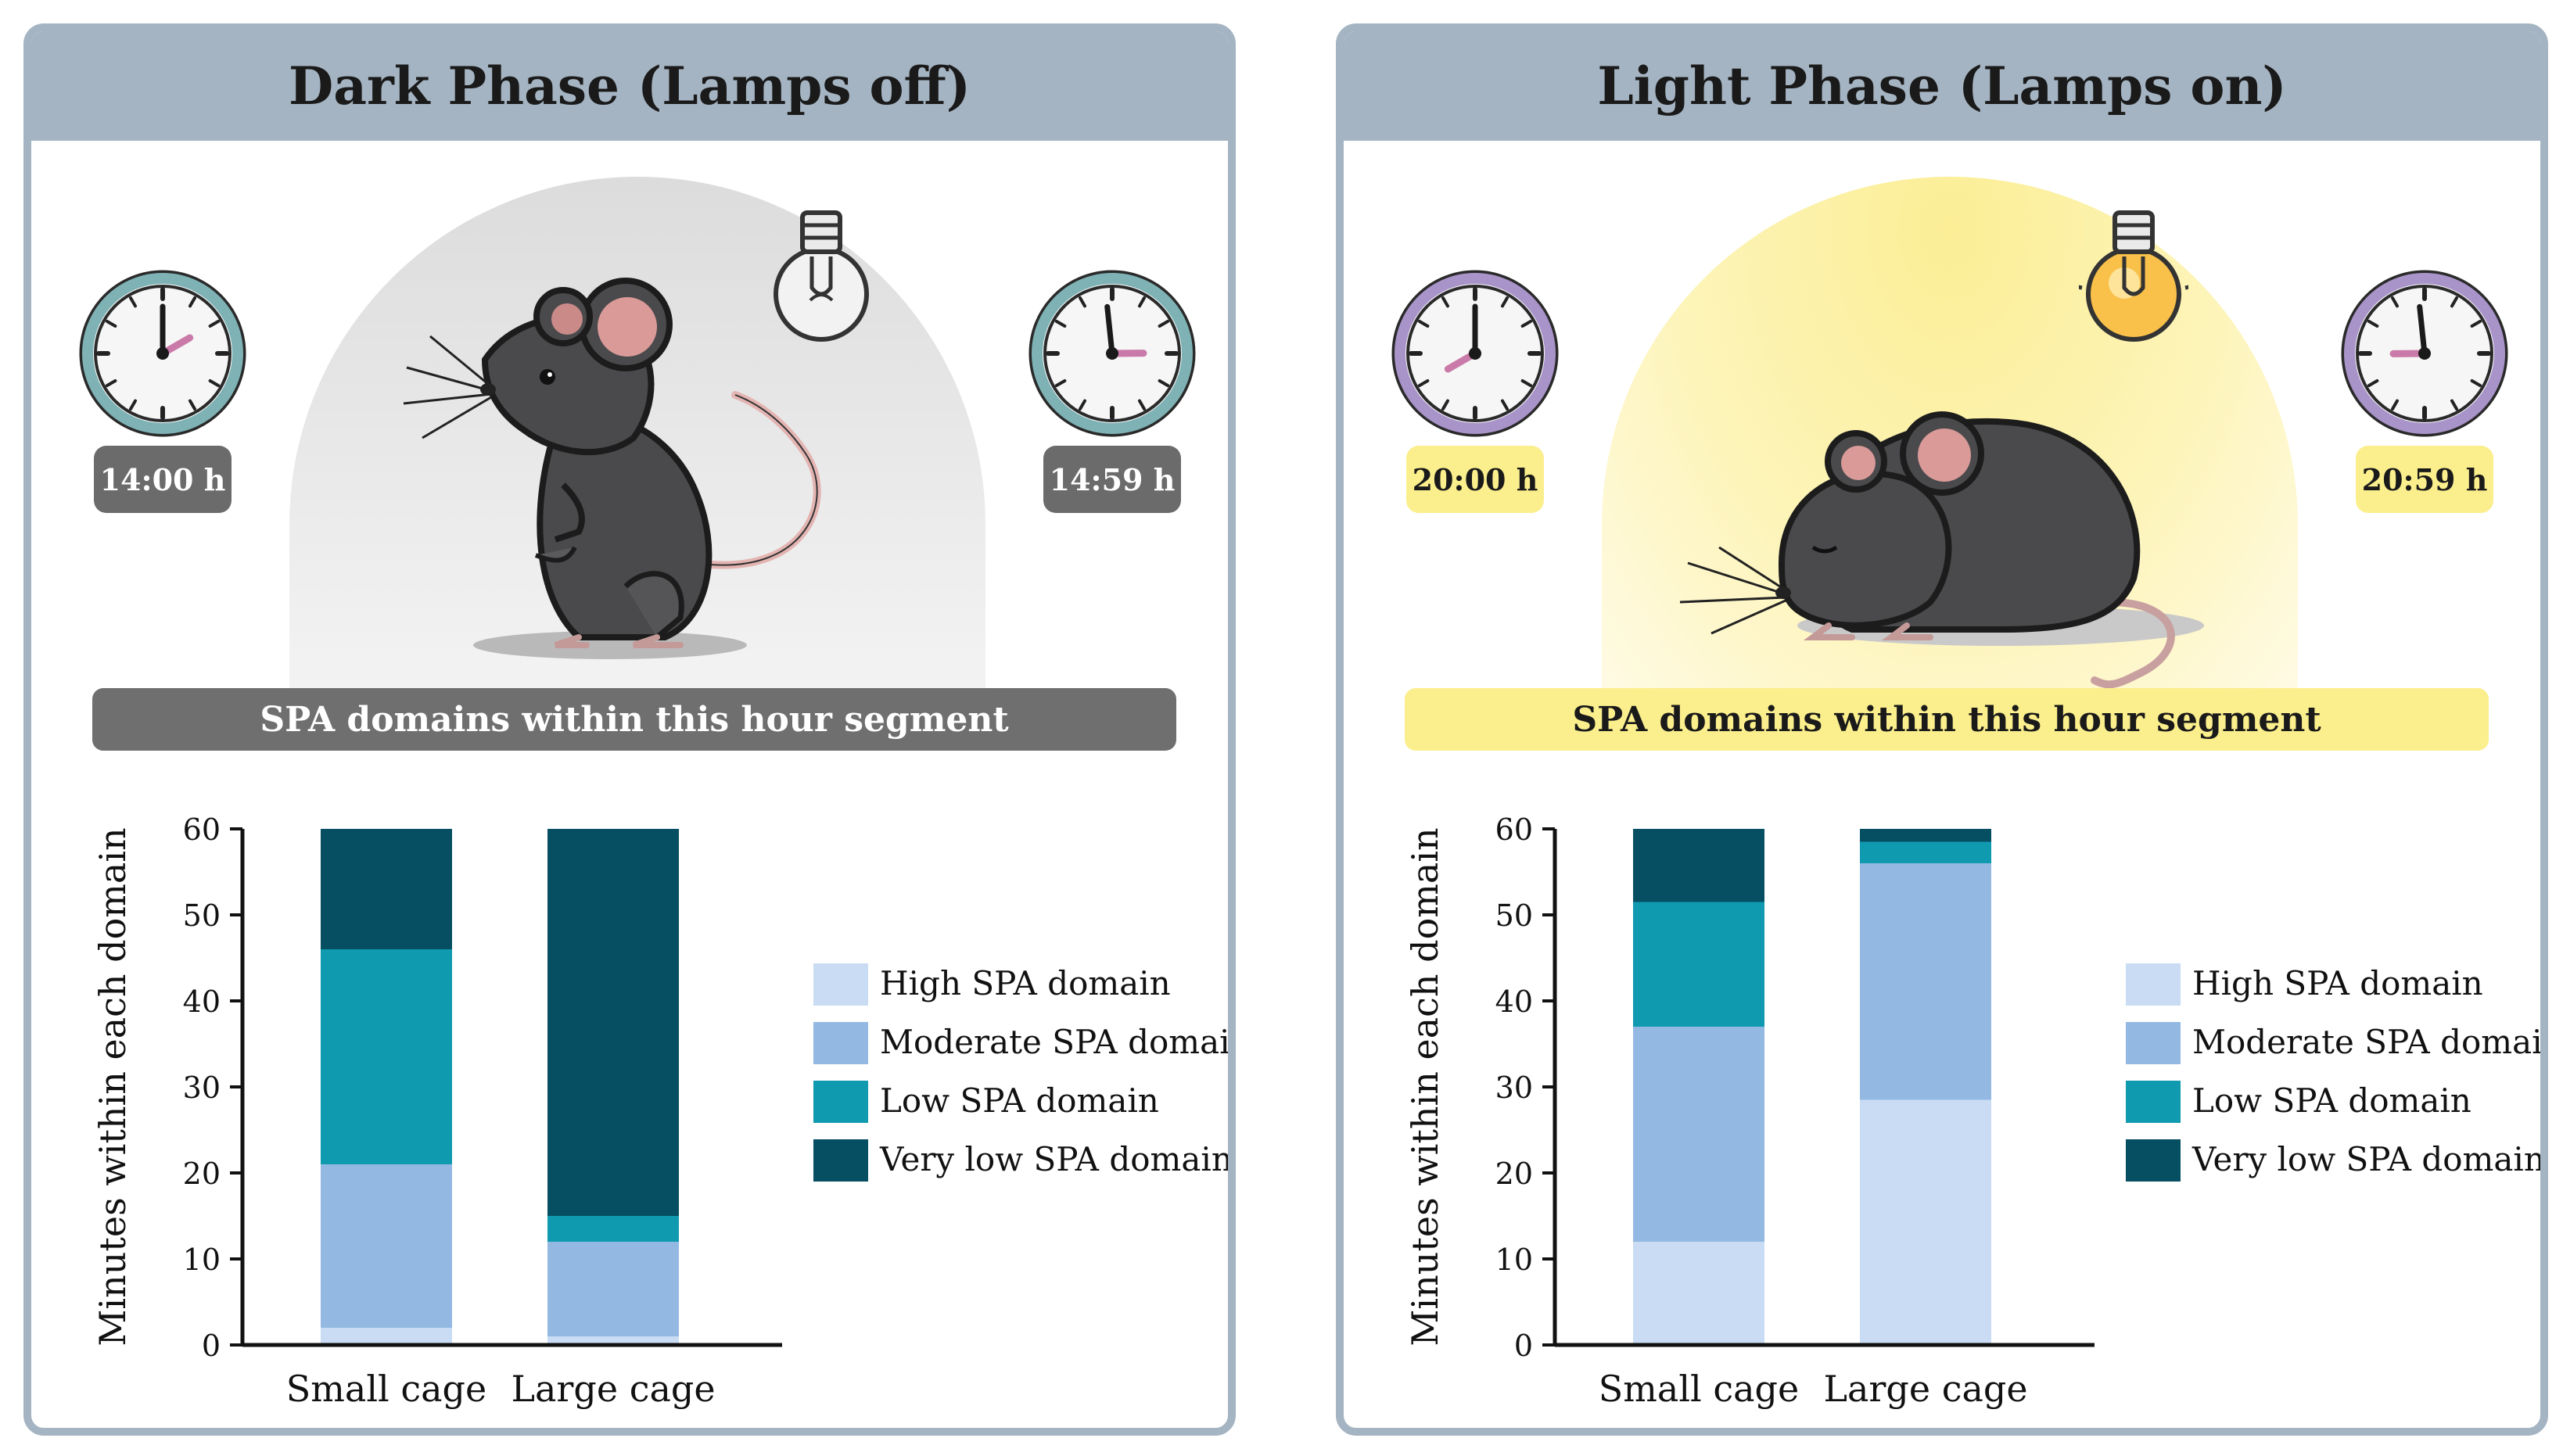 The height and width of the screenshot is (1456, 2563). I want to click on awake-mouse-illustration, so click(612, 468).